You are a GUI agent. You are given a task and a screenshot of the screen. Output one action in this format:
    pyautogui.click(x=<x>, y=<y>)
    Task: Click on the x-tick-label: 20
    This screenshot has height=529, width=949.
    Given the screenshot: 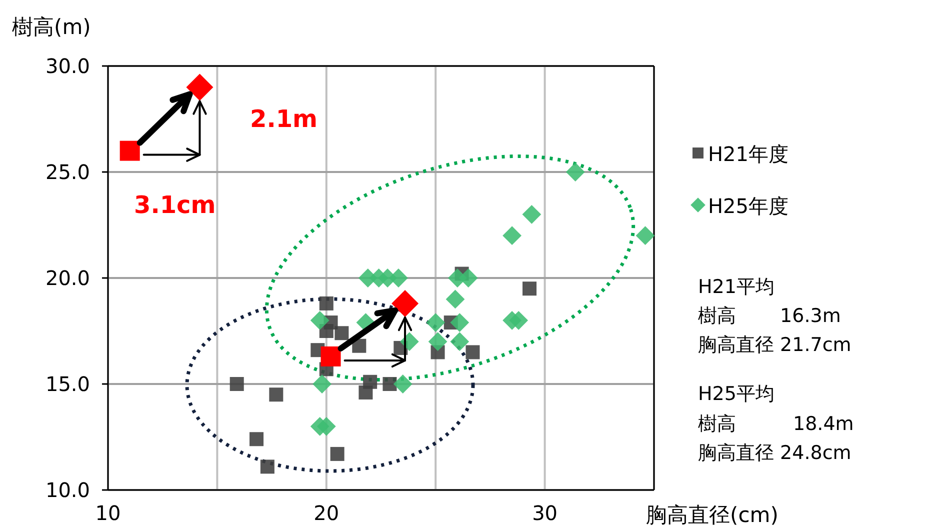 What is the action you would take?
    pyautogui.click(x=327, y=513)
    